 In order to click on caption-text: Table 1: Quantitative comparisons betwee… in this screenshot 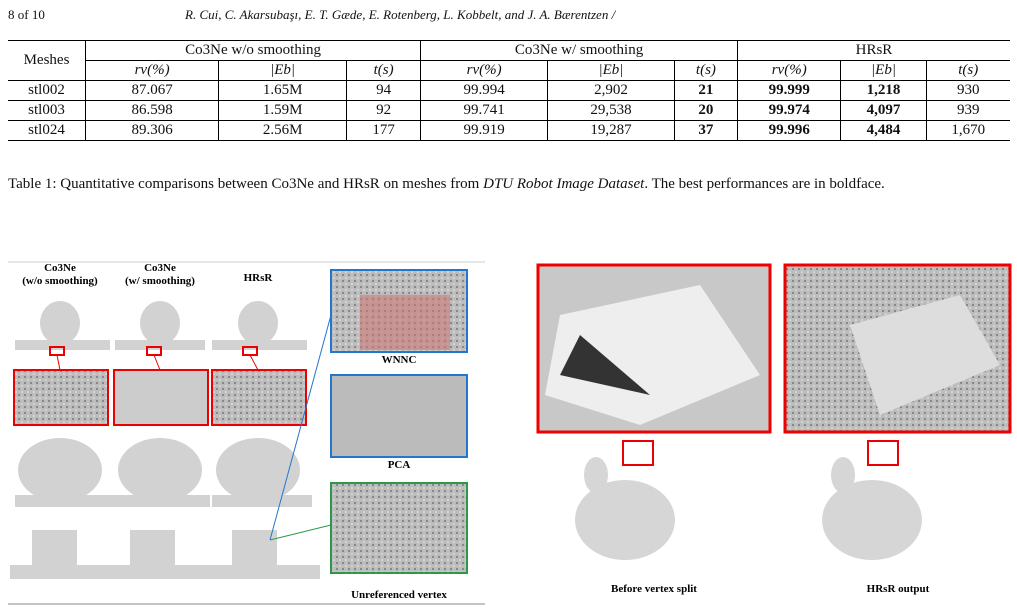, I will do `click(246, 184)`.